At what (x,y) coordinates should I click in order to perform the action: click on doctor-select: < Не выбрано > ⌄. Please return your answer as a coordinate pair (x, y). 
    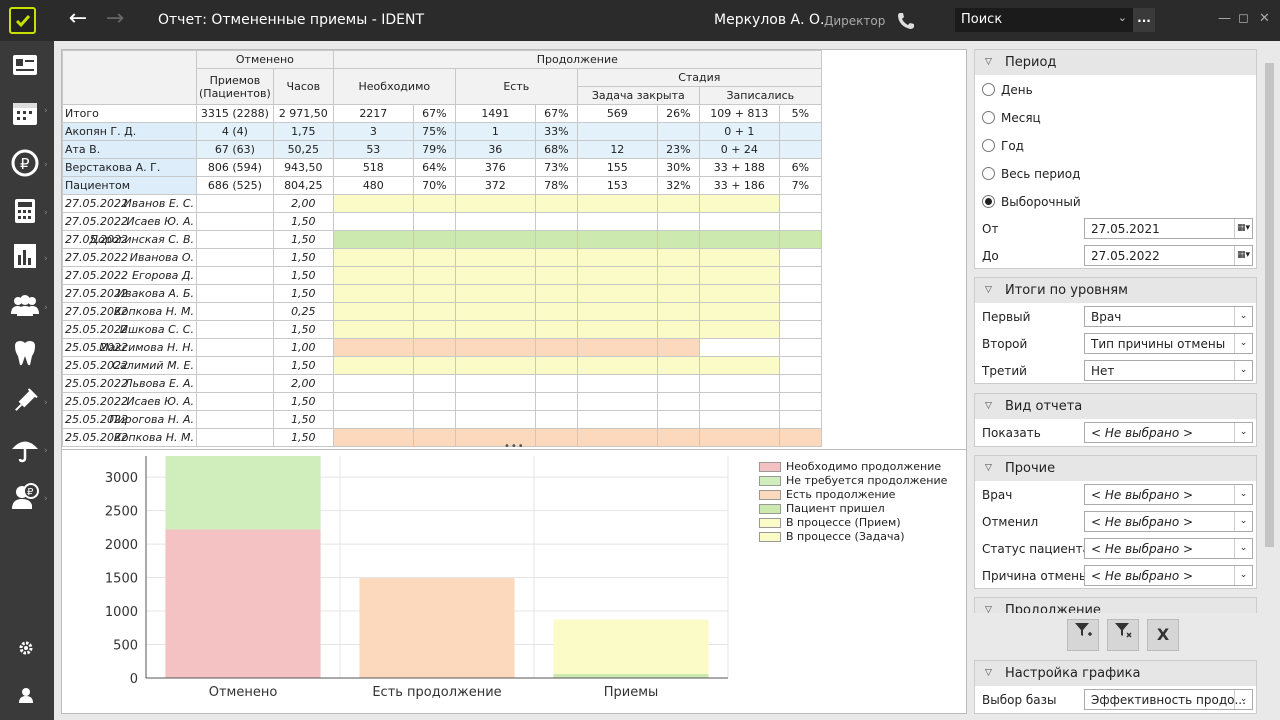
    Looking at the image, I should click on (1168, 494).